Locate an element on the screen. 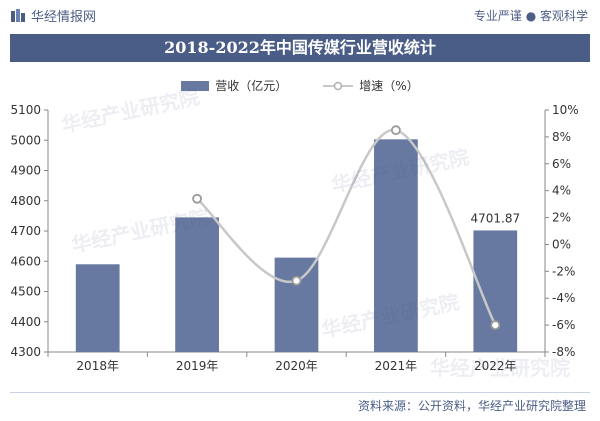  legend-label-revenue: 营收（亿元） is located at coordinates (251, 86).